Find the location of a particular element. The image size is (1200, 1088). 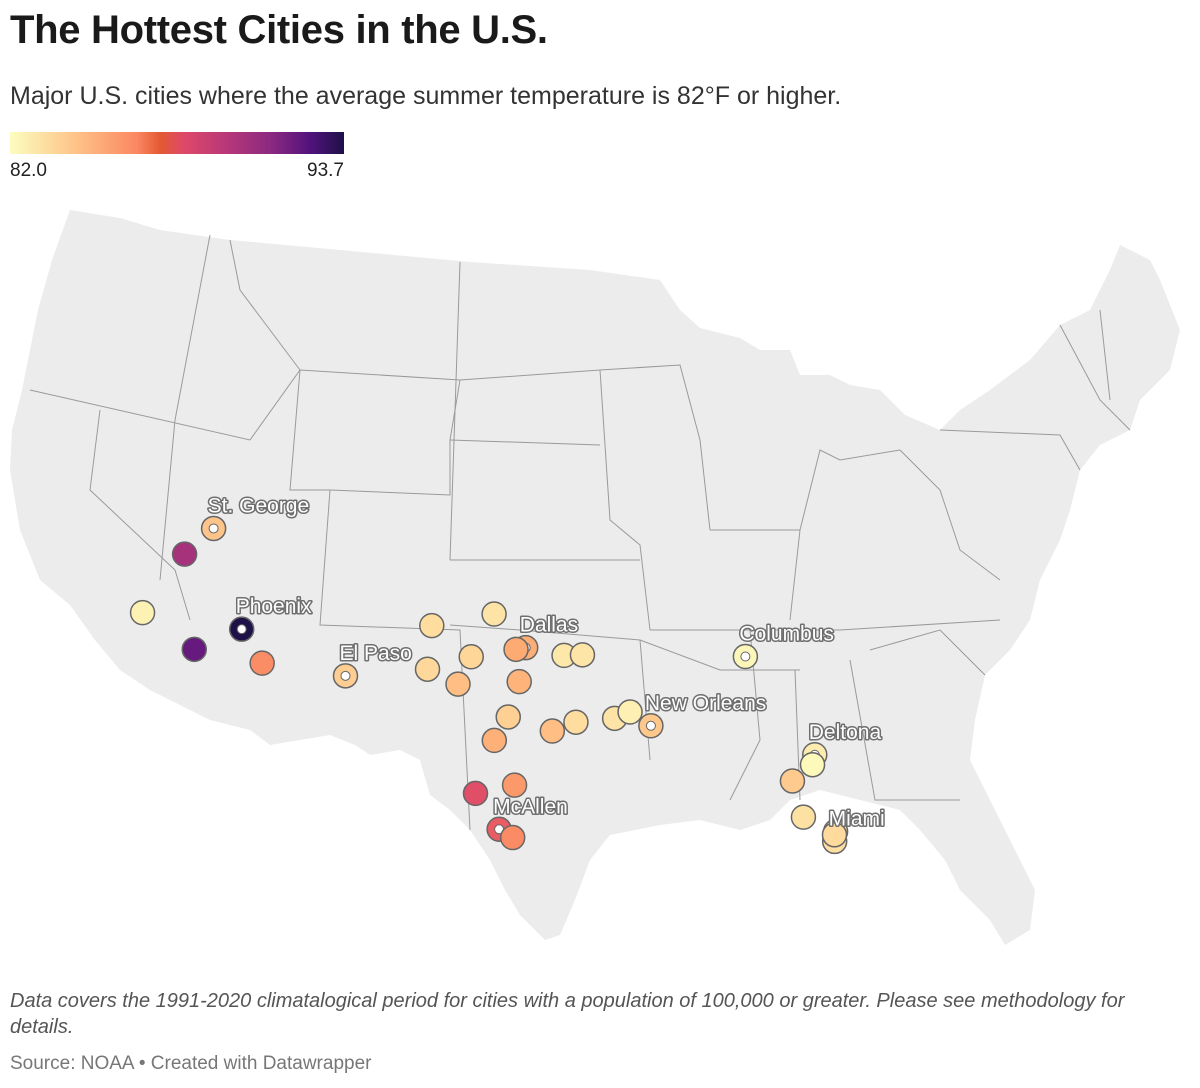

chart-title: The Hottest Cities in the U.S. is located at coordinates (279, 30).